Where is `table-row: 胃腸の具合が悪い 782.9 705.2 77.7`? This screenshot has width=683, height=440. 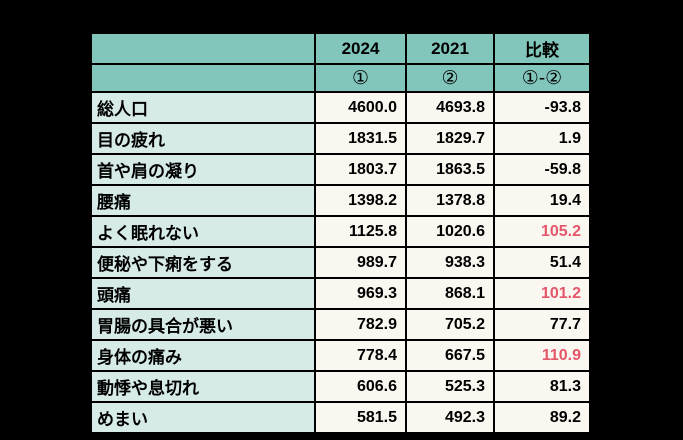 table-row: 胃腸の具合が悪い 782.9 705.2 77.7 is located at coordinates (340, 324).